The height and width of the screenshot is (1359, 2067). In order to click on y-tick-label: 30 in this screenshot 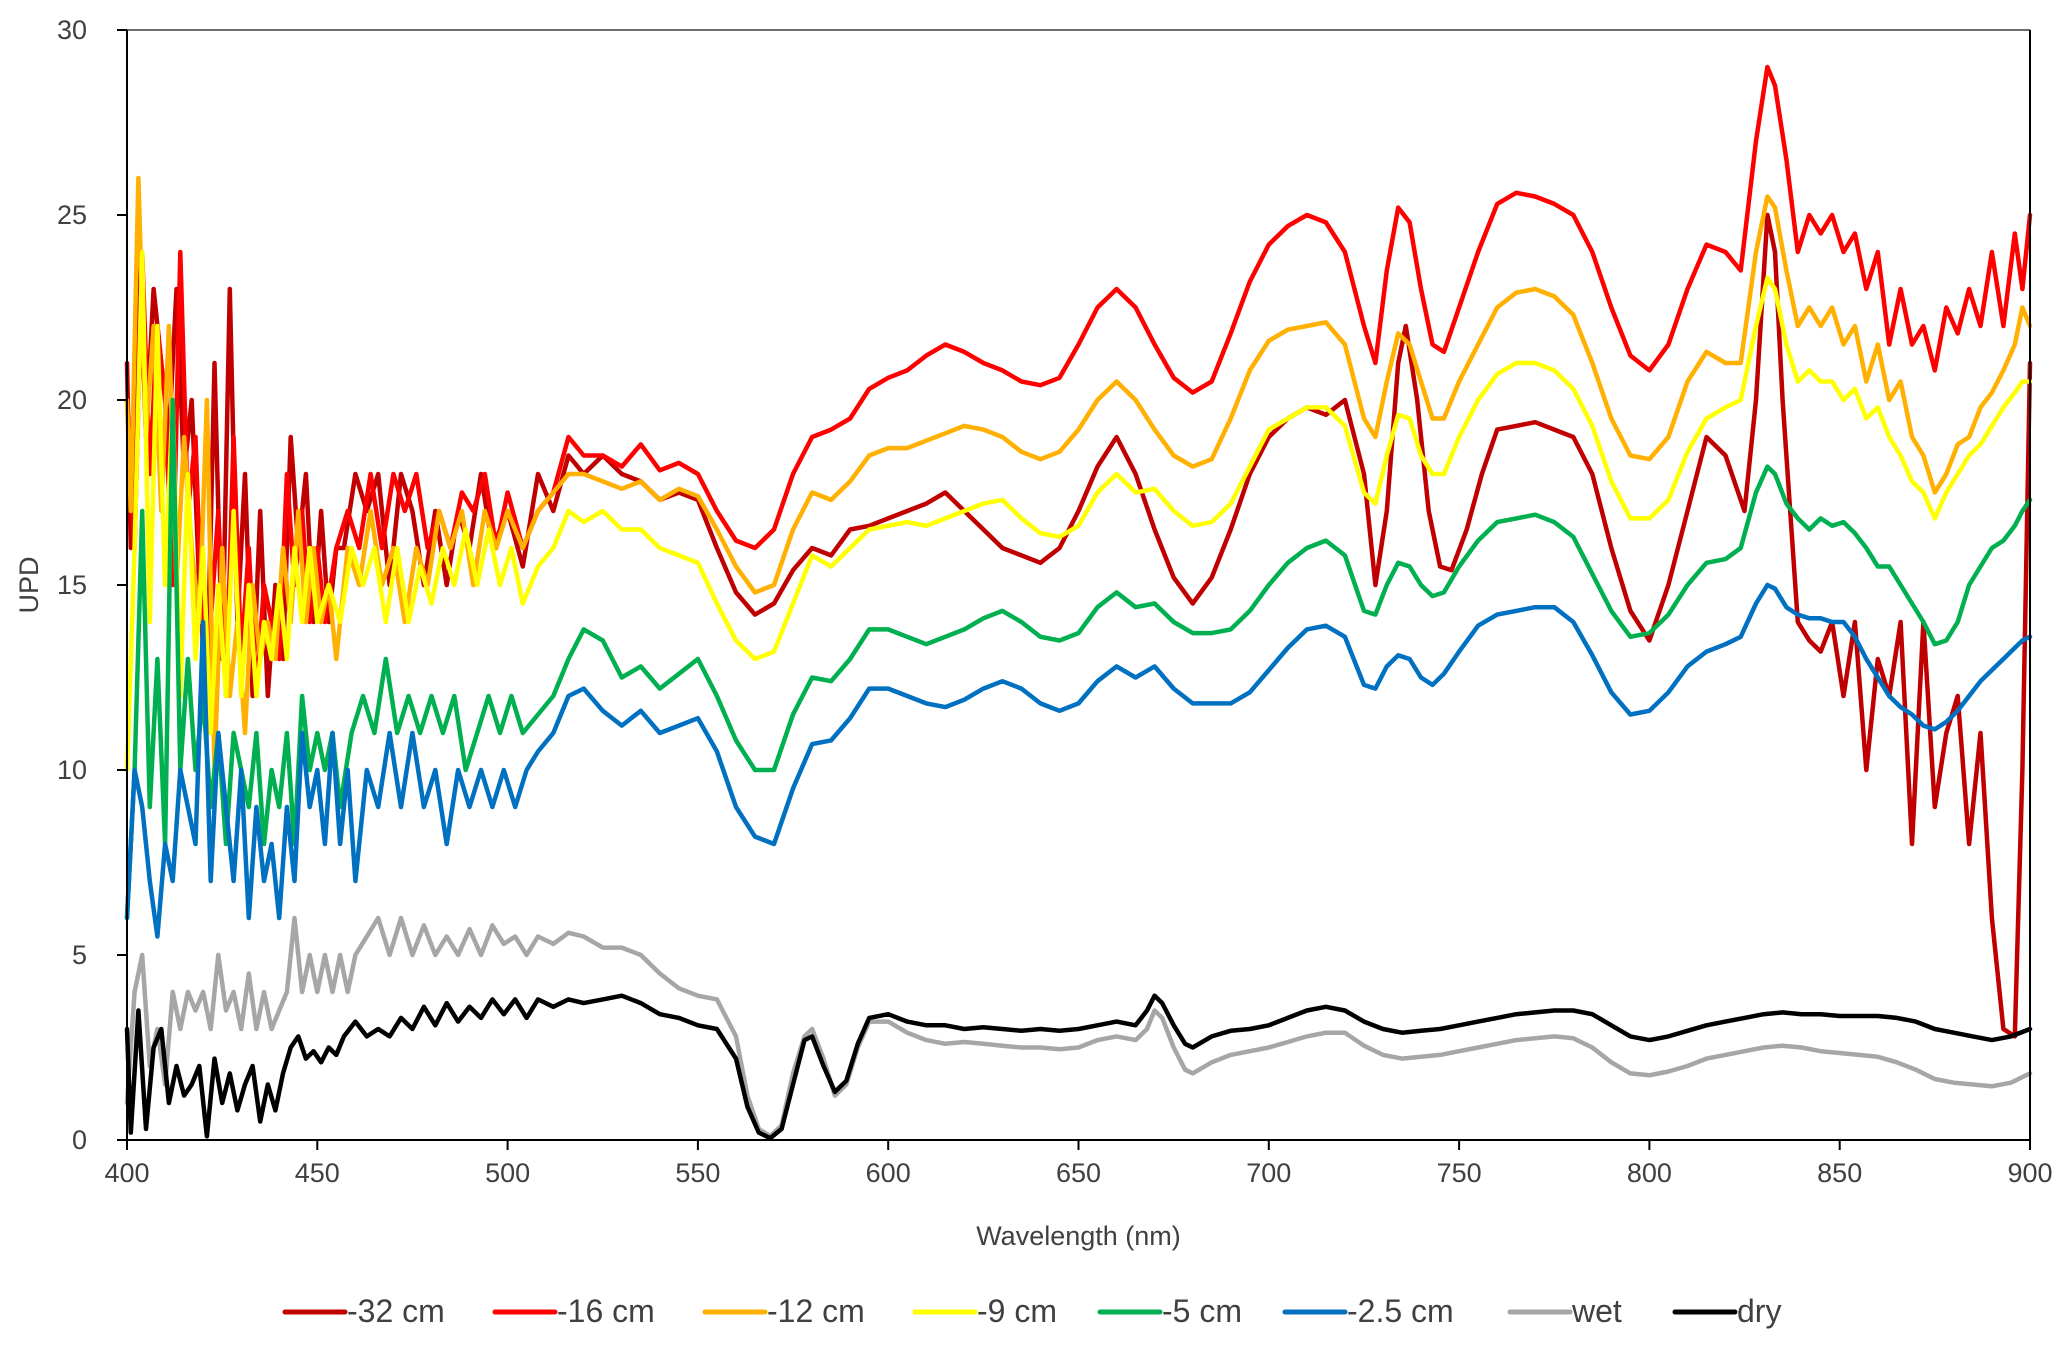, I will do `click(72, 30)`.